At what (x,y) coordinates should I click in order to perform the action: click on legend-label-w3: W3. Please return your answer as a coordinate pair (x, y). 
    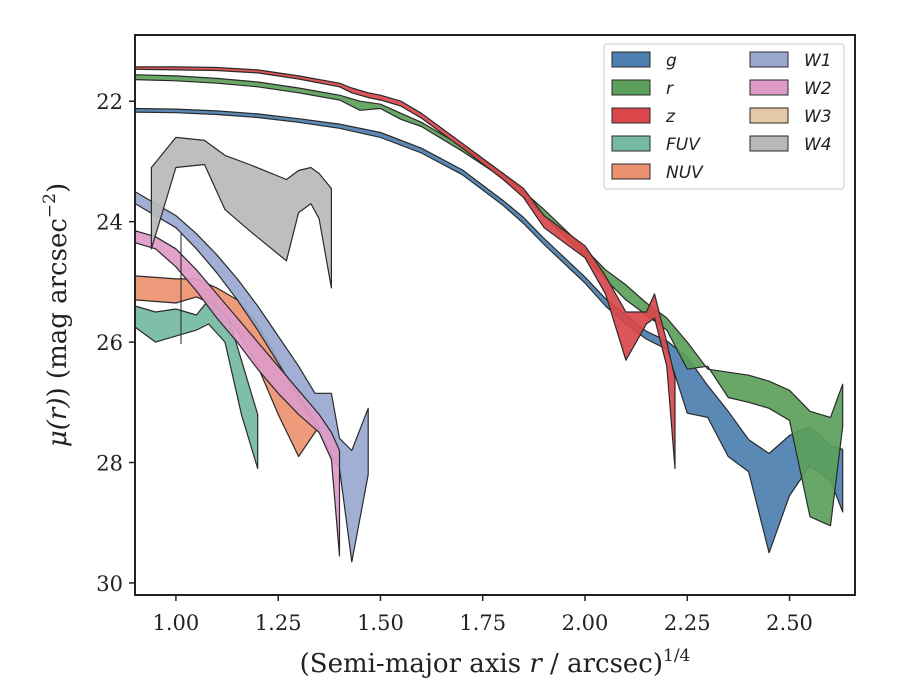
    Looking at the image, I should click on (818, 117).